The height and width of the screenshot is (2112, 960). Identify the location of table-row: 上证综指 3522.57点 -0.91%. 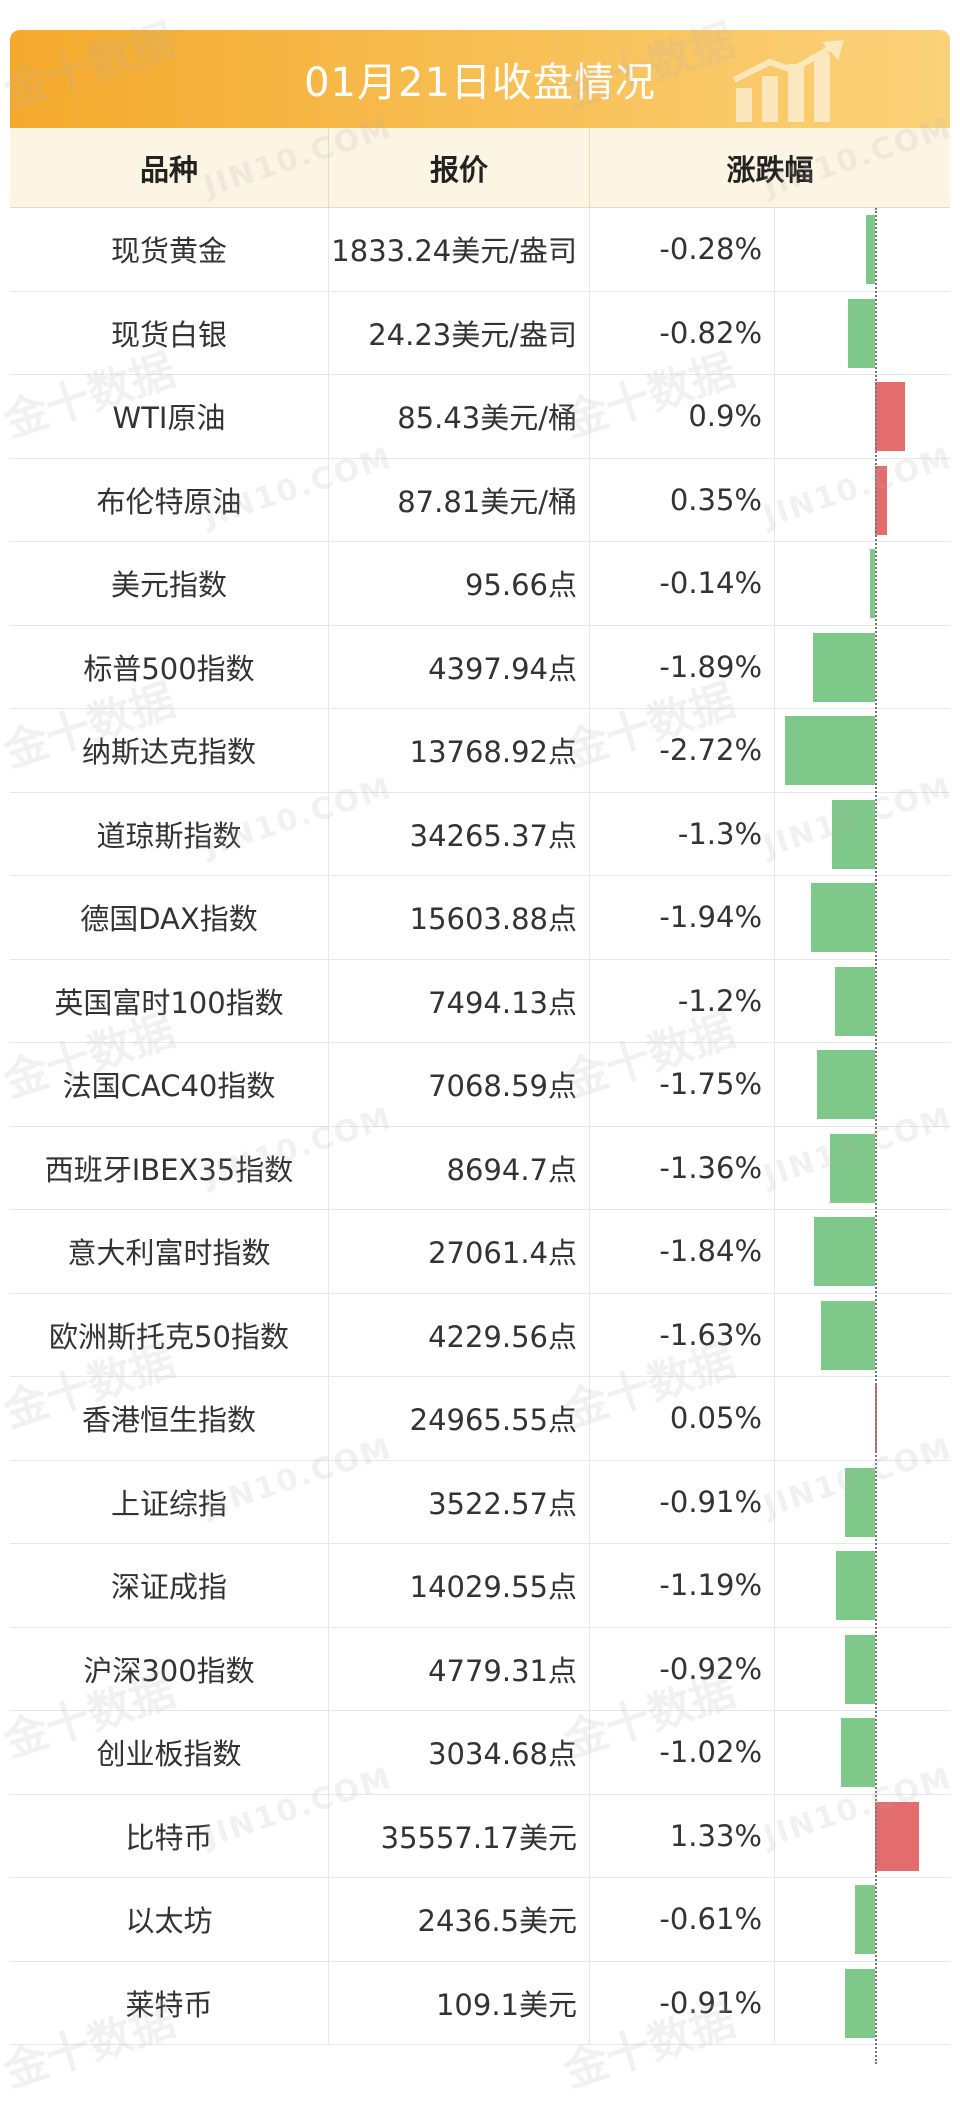
(480, 1502).